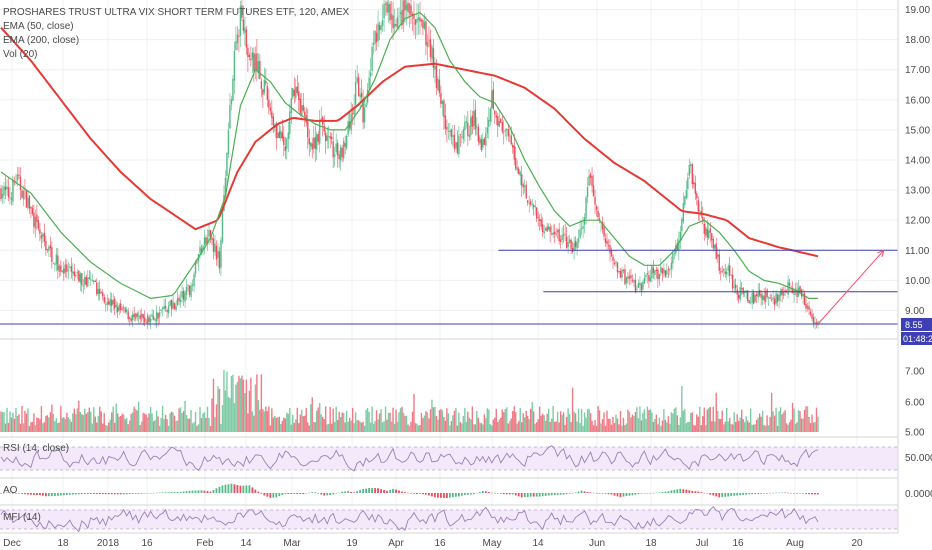 Image resolution: width=932 pixels, height=550 pixels. What do you see at coordinates (10, 490) in the screenshot?
I see `ao-label: AO` at bounding box center [10, 490].